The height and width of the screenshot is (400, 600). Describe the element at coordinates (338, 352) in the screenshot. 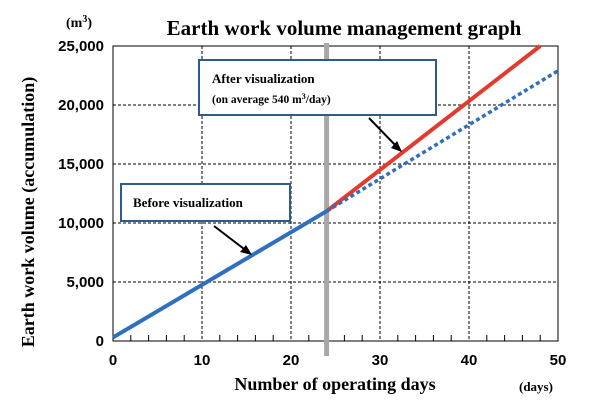

I see `x-axis-ticks: 0 10 20 30 40 50` at that location.